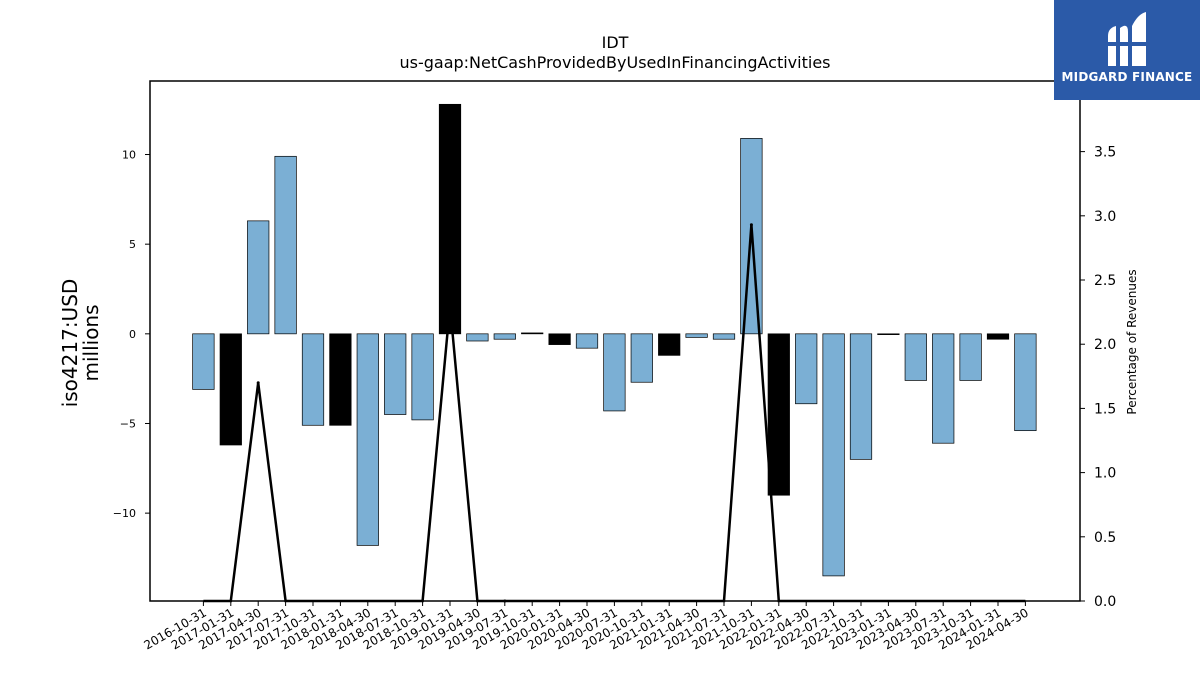 This screenshot has height=675, width=1200. Describe the element at coordinates (1105, 474) in the screenshot. I see `y-right-tick-label: 1.0` at that location.